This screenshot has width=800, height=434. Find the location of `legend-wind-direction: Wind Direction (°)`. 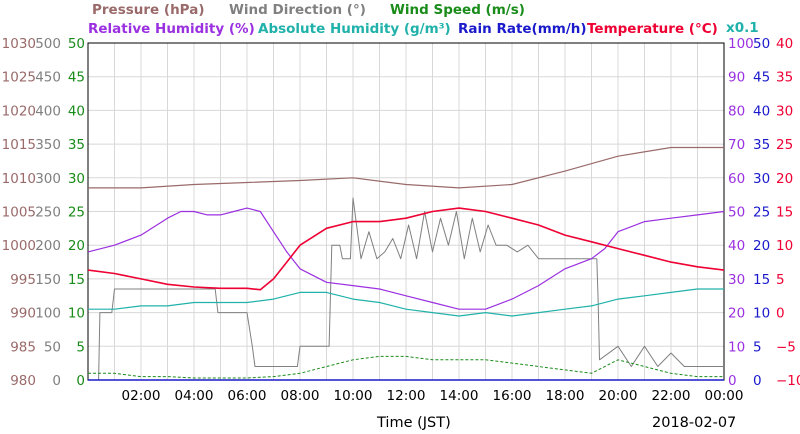

legend-wind-direction: Wind Direction (°) is located at coordinates (297, 10).